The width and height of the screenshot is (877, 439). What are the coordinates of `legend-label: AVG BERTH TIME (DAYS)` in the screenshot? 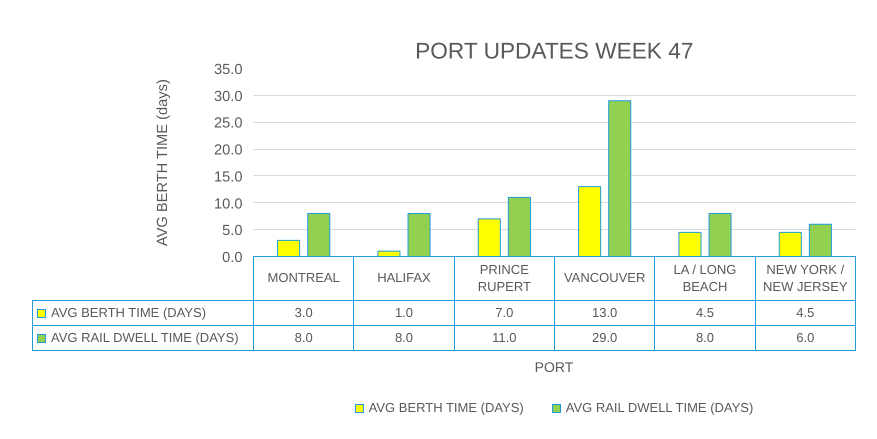 It's located at (143, 313).